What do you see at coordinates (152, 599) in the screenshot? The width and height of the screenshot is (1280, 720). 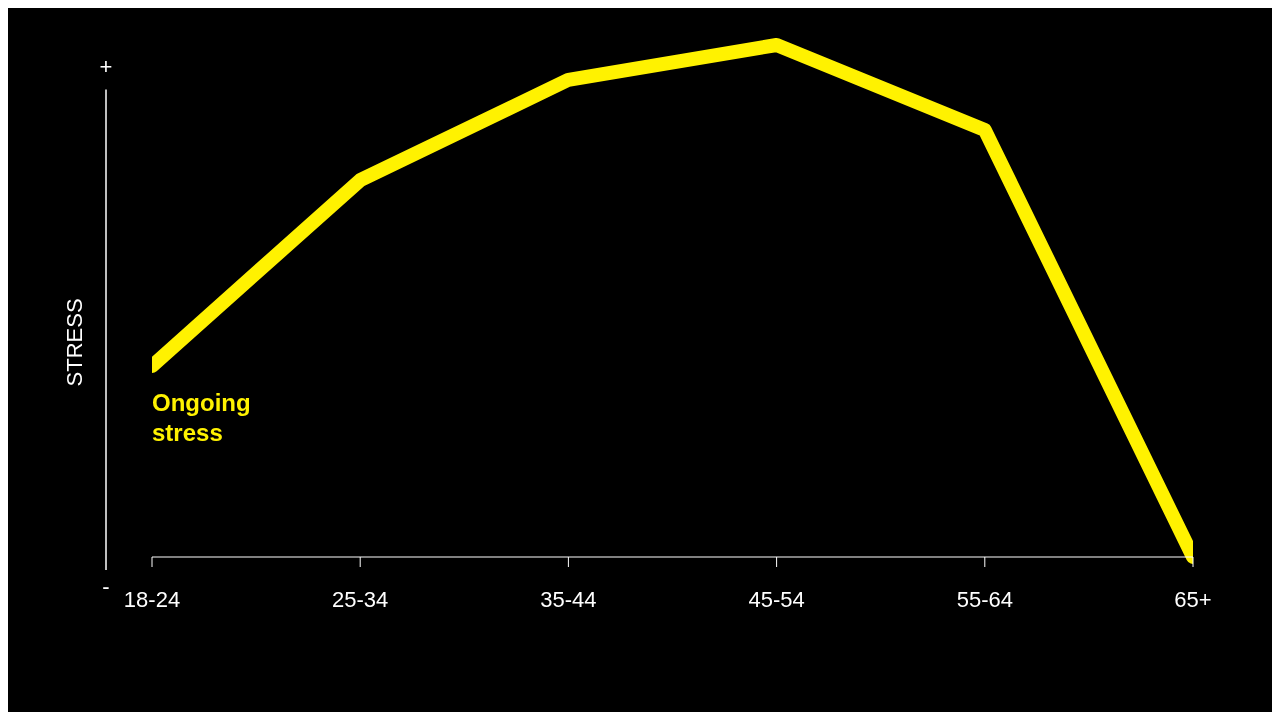 I see `x-tick-label: 18-24` at bounding box center [152, 599].